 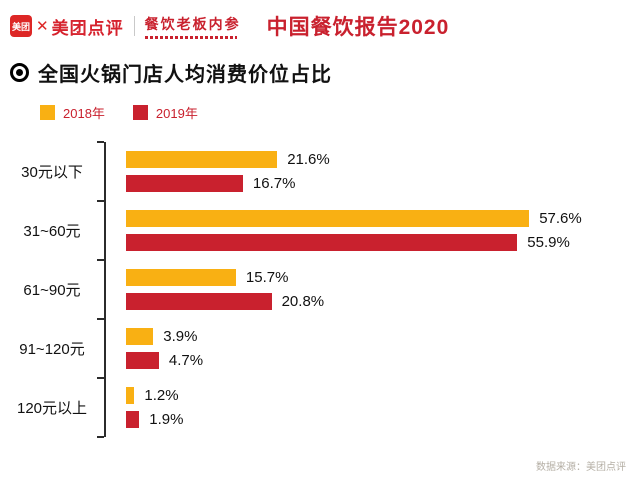 What do you see at coordinates (274, 183) in the screenshot?
I see `value-label: 16.7%` at bounding box center [274, 183].